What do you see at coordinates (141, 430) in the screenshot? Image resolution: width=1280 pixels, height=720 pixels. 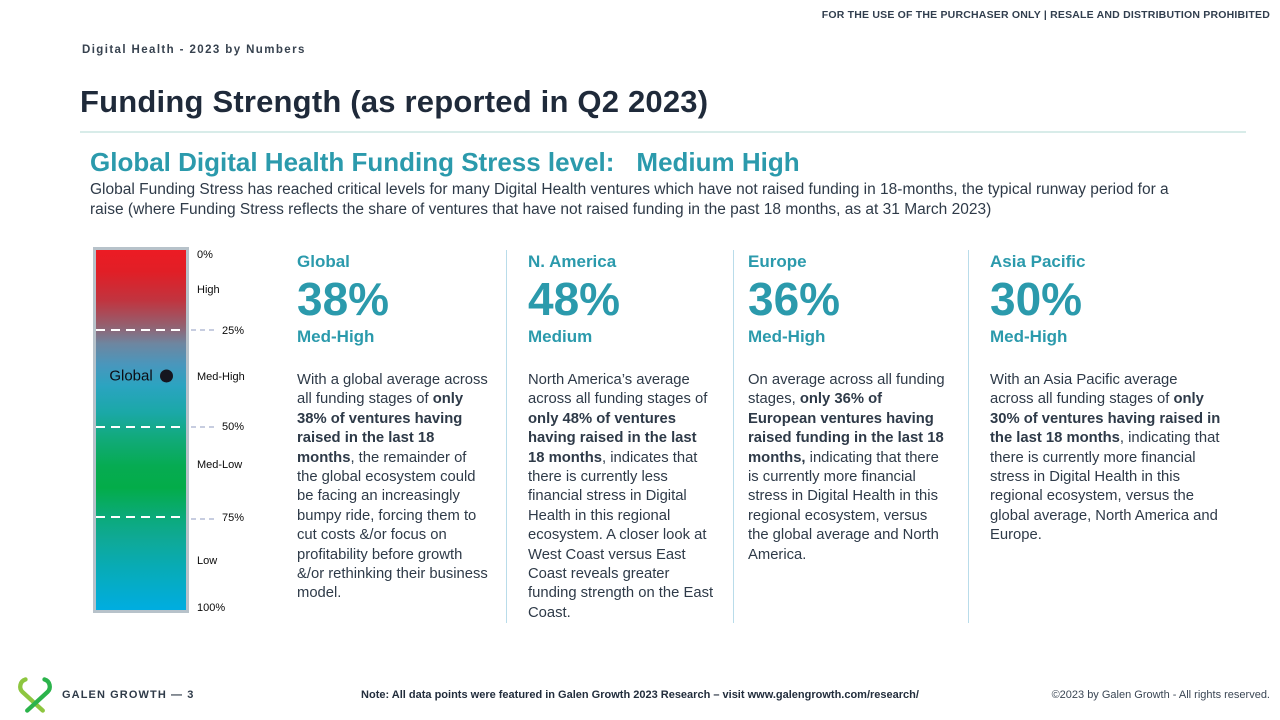 I see `gauge-gradient-bar: Global` at bounding box center [141, 430].